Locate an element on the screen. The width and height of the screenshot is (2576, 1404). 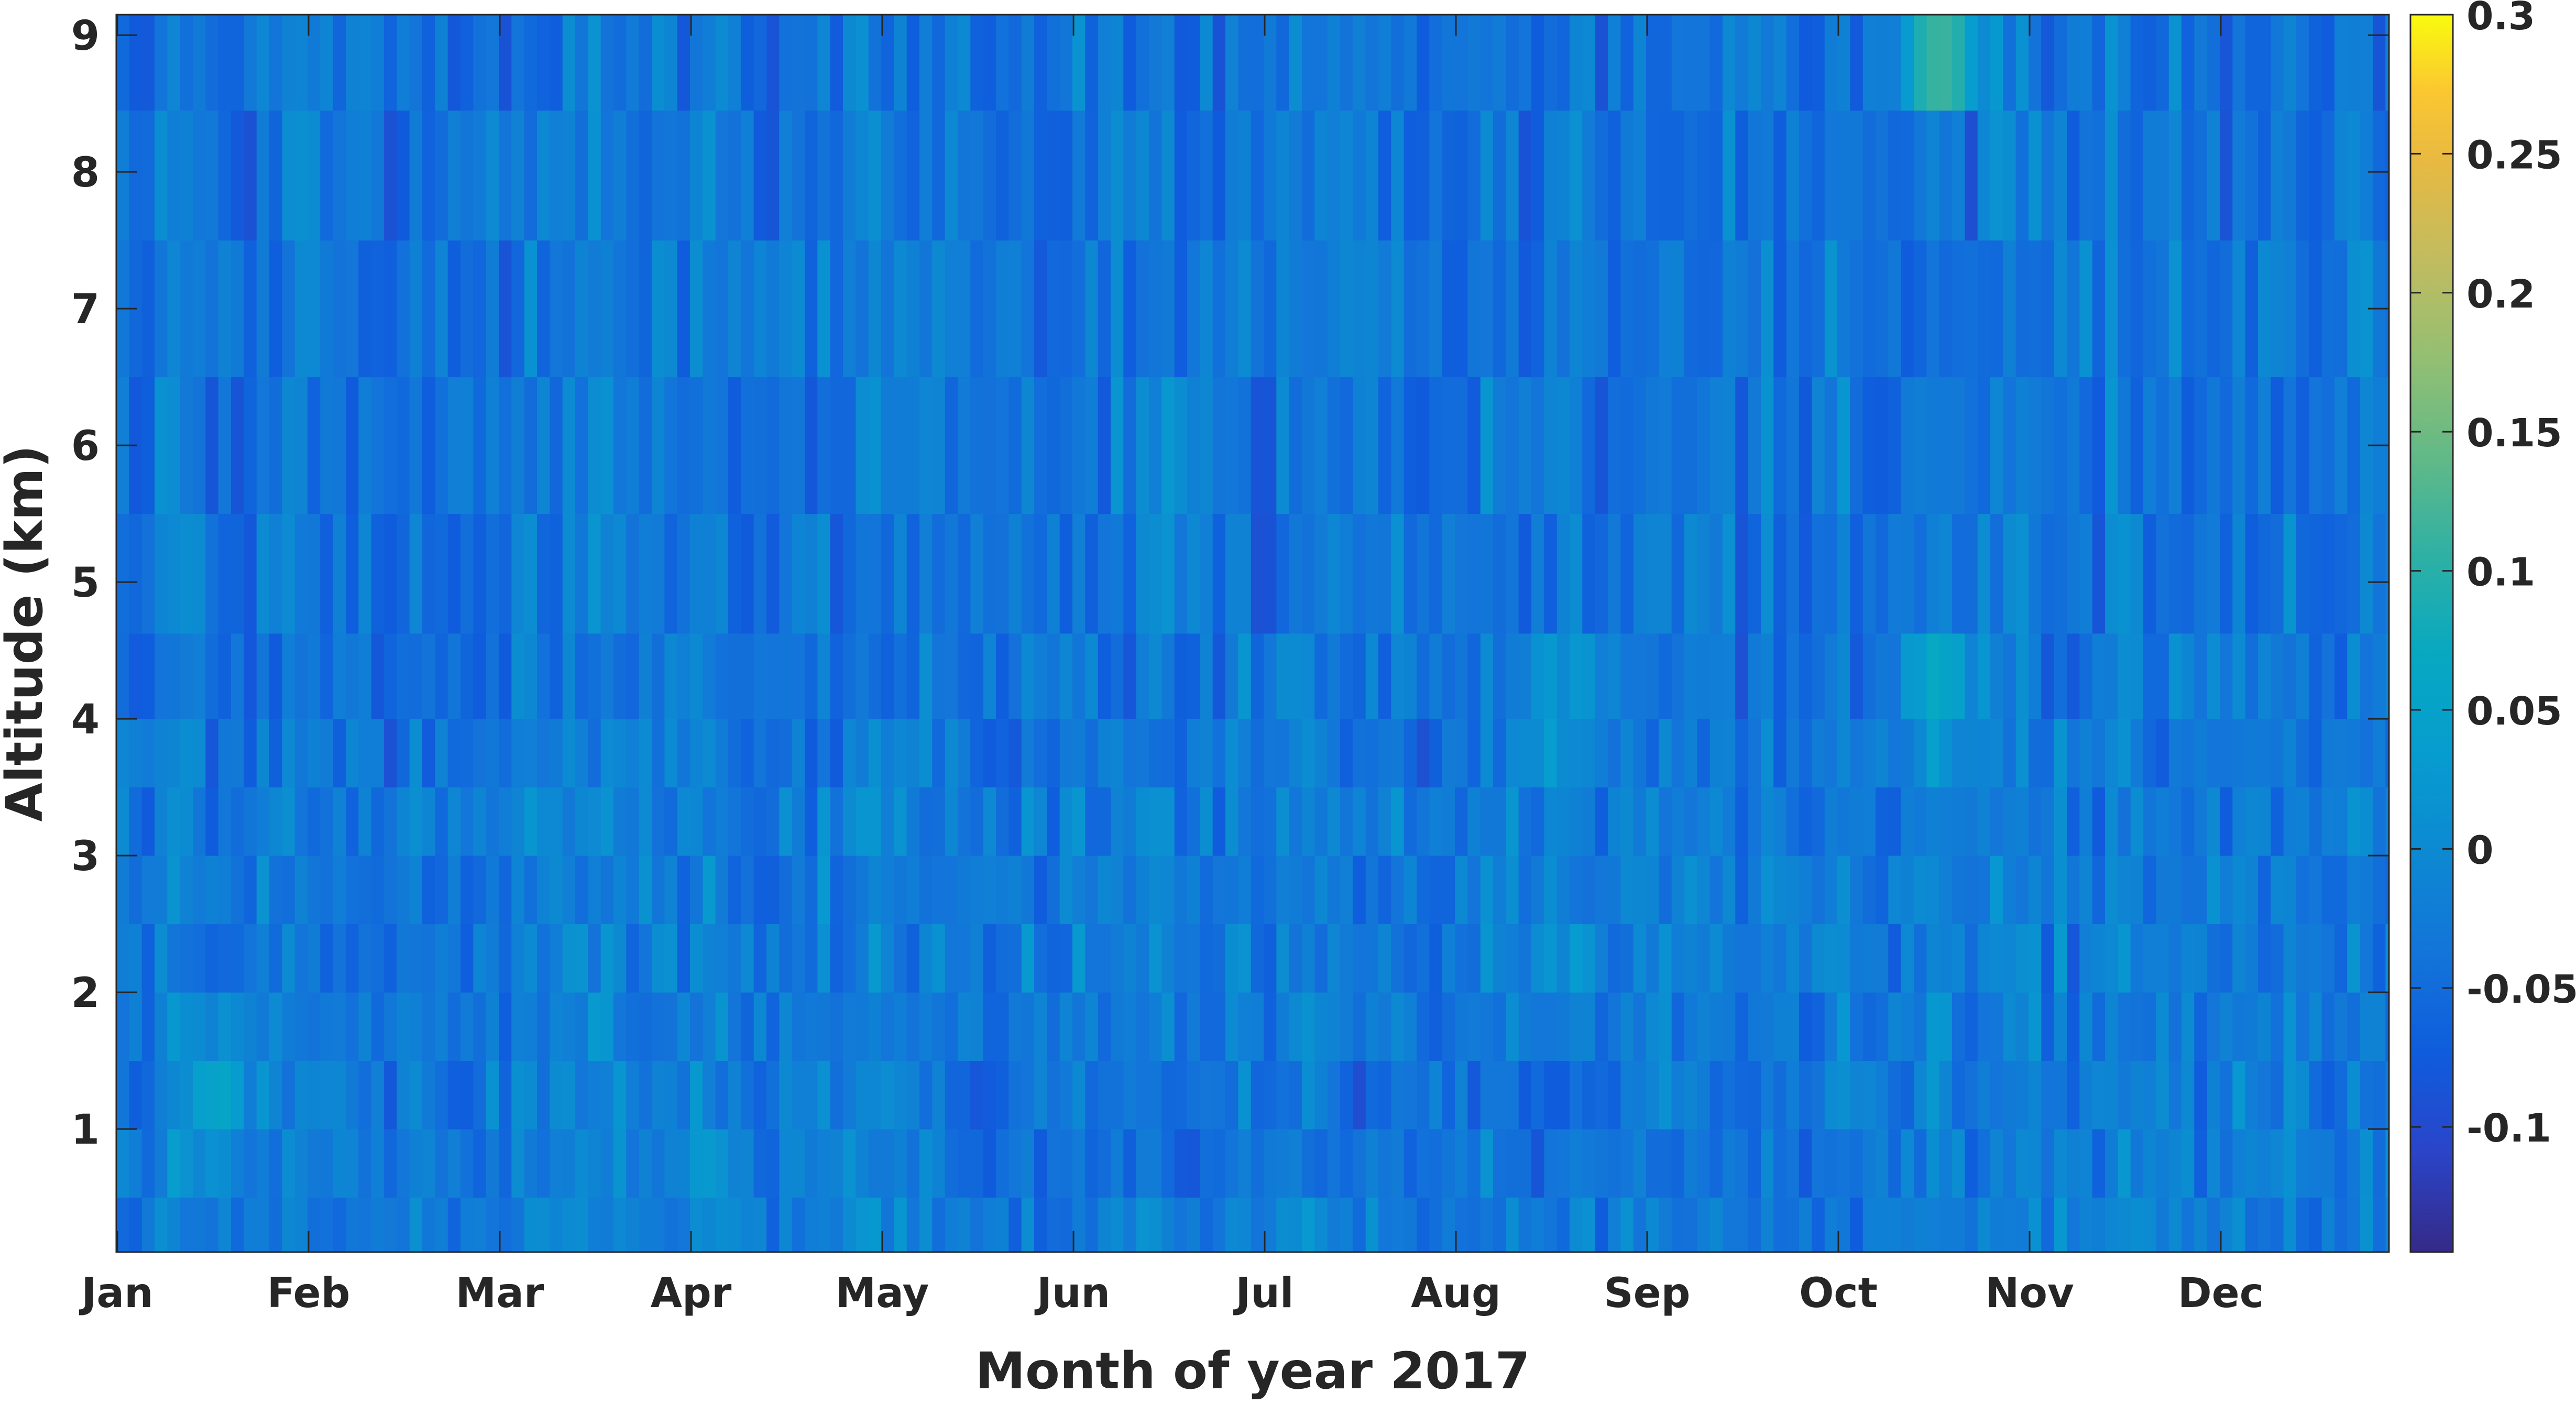
x-axis-label: Month of year 2017 is located at coordinates (1252, 1371).